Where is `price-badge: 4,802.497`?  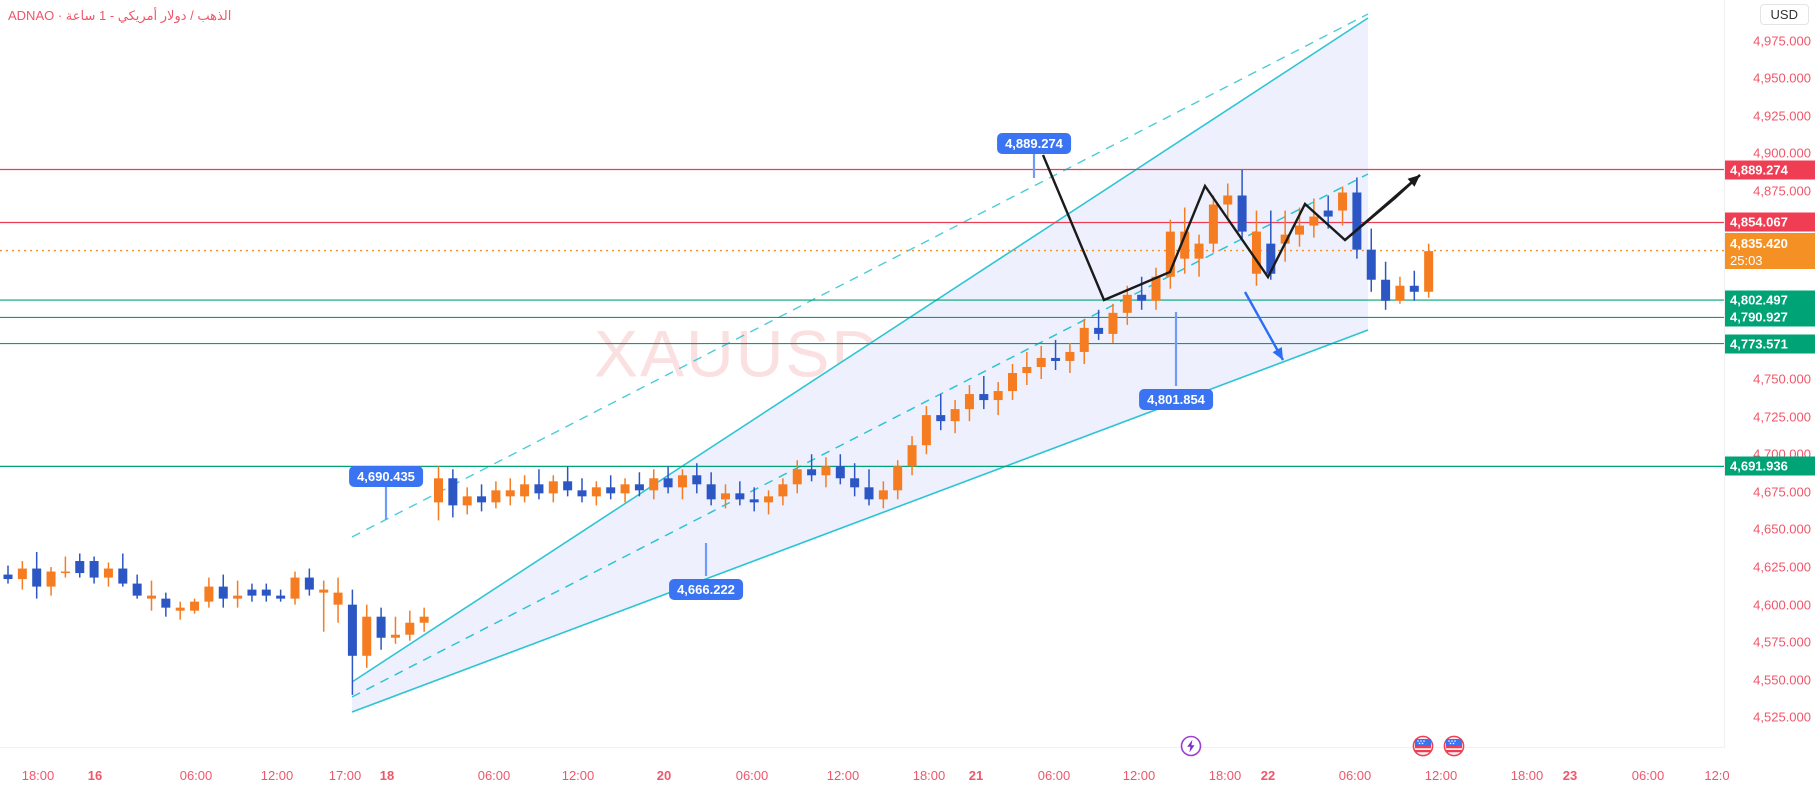 price-badge: 4,802.497 is located at coordinates (1770, 300).